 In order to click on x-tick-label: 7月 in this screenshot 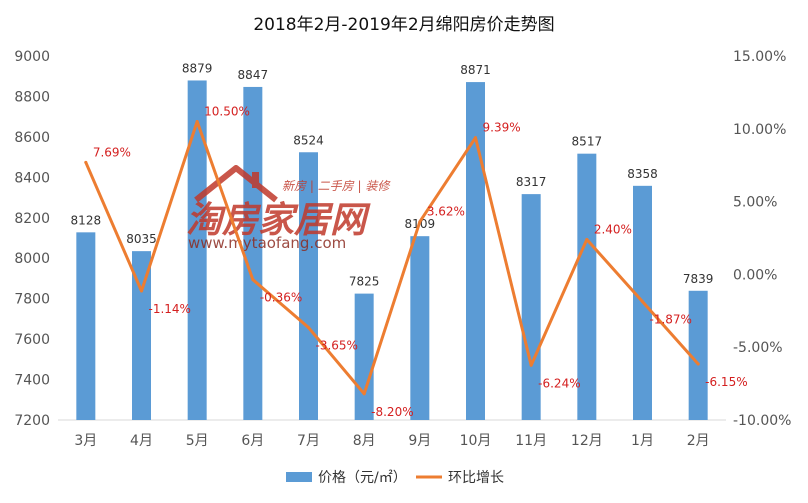, I will do `click(308, 441)`.